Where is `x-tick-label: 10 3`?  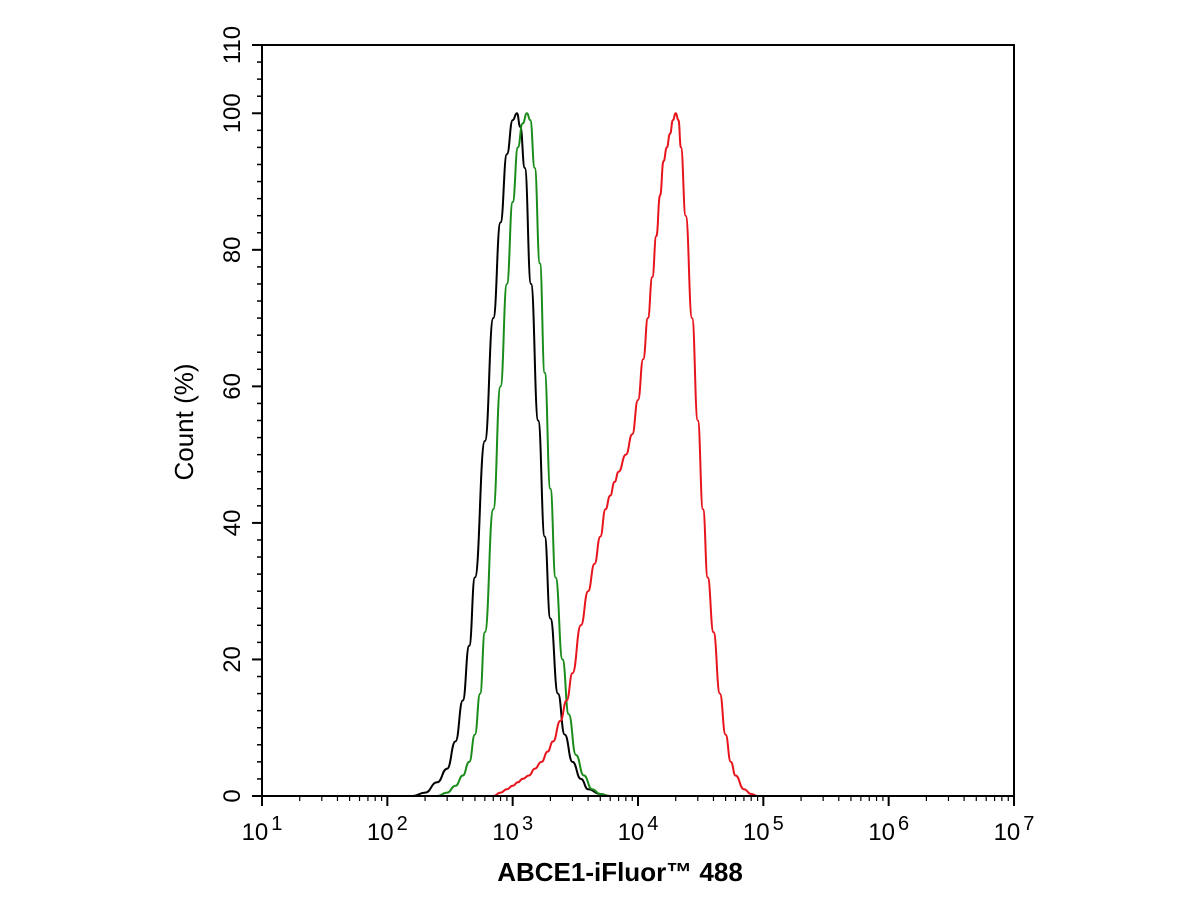
x-tick-label: 10 3 is located at coordinates (512, 829).